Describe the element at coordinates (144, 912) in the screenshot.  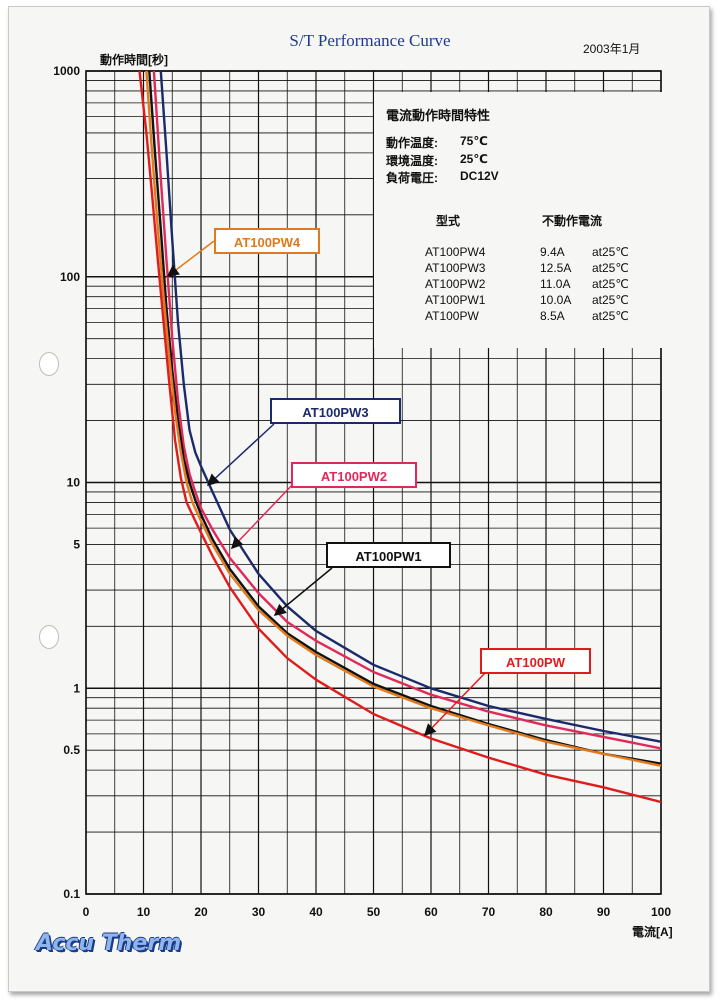
I see `x-tick-label: 10` at that location.